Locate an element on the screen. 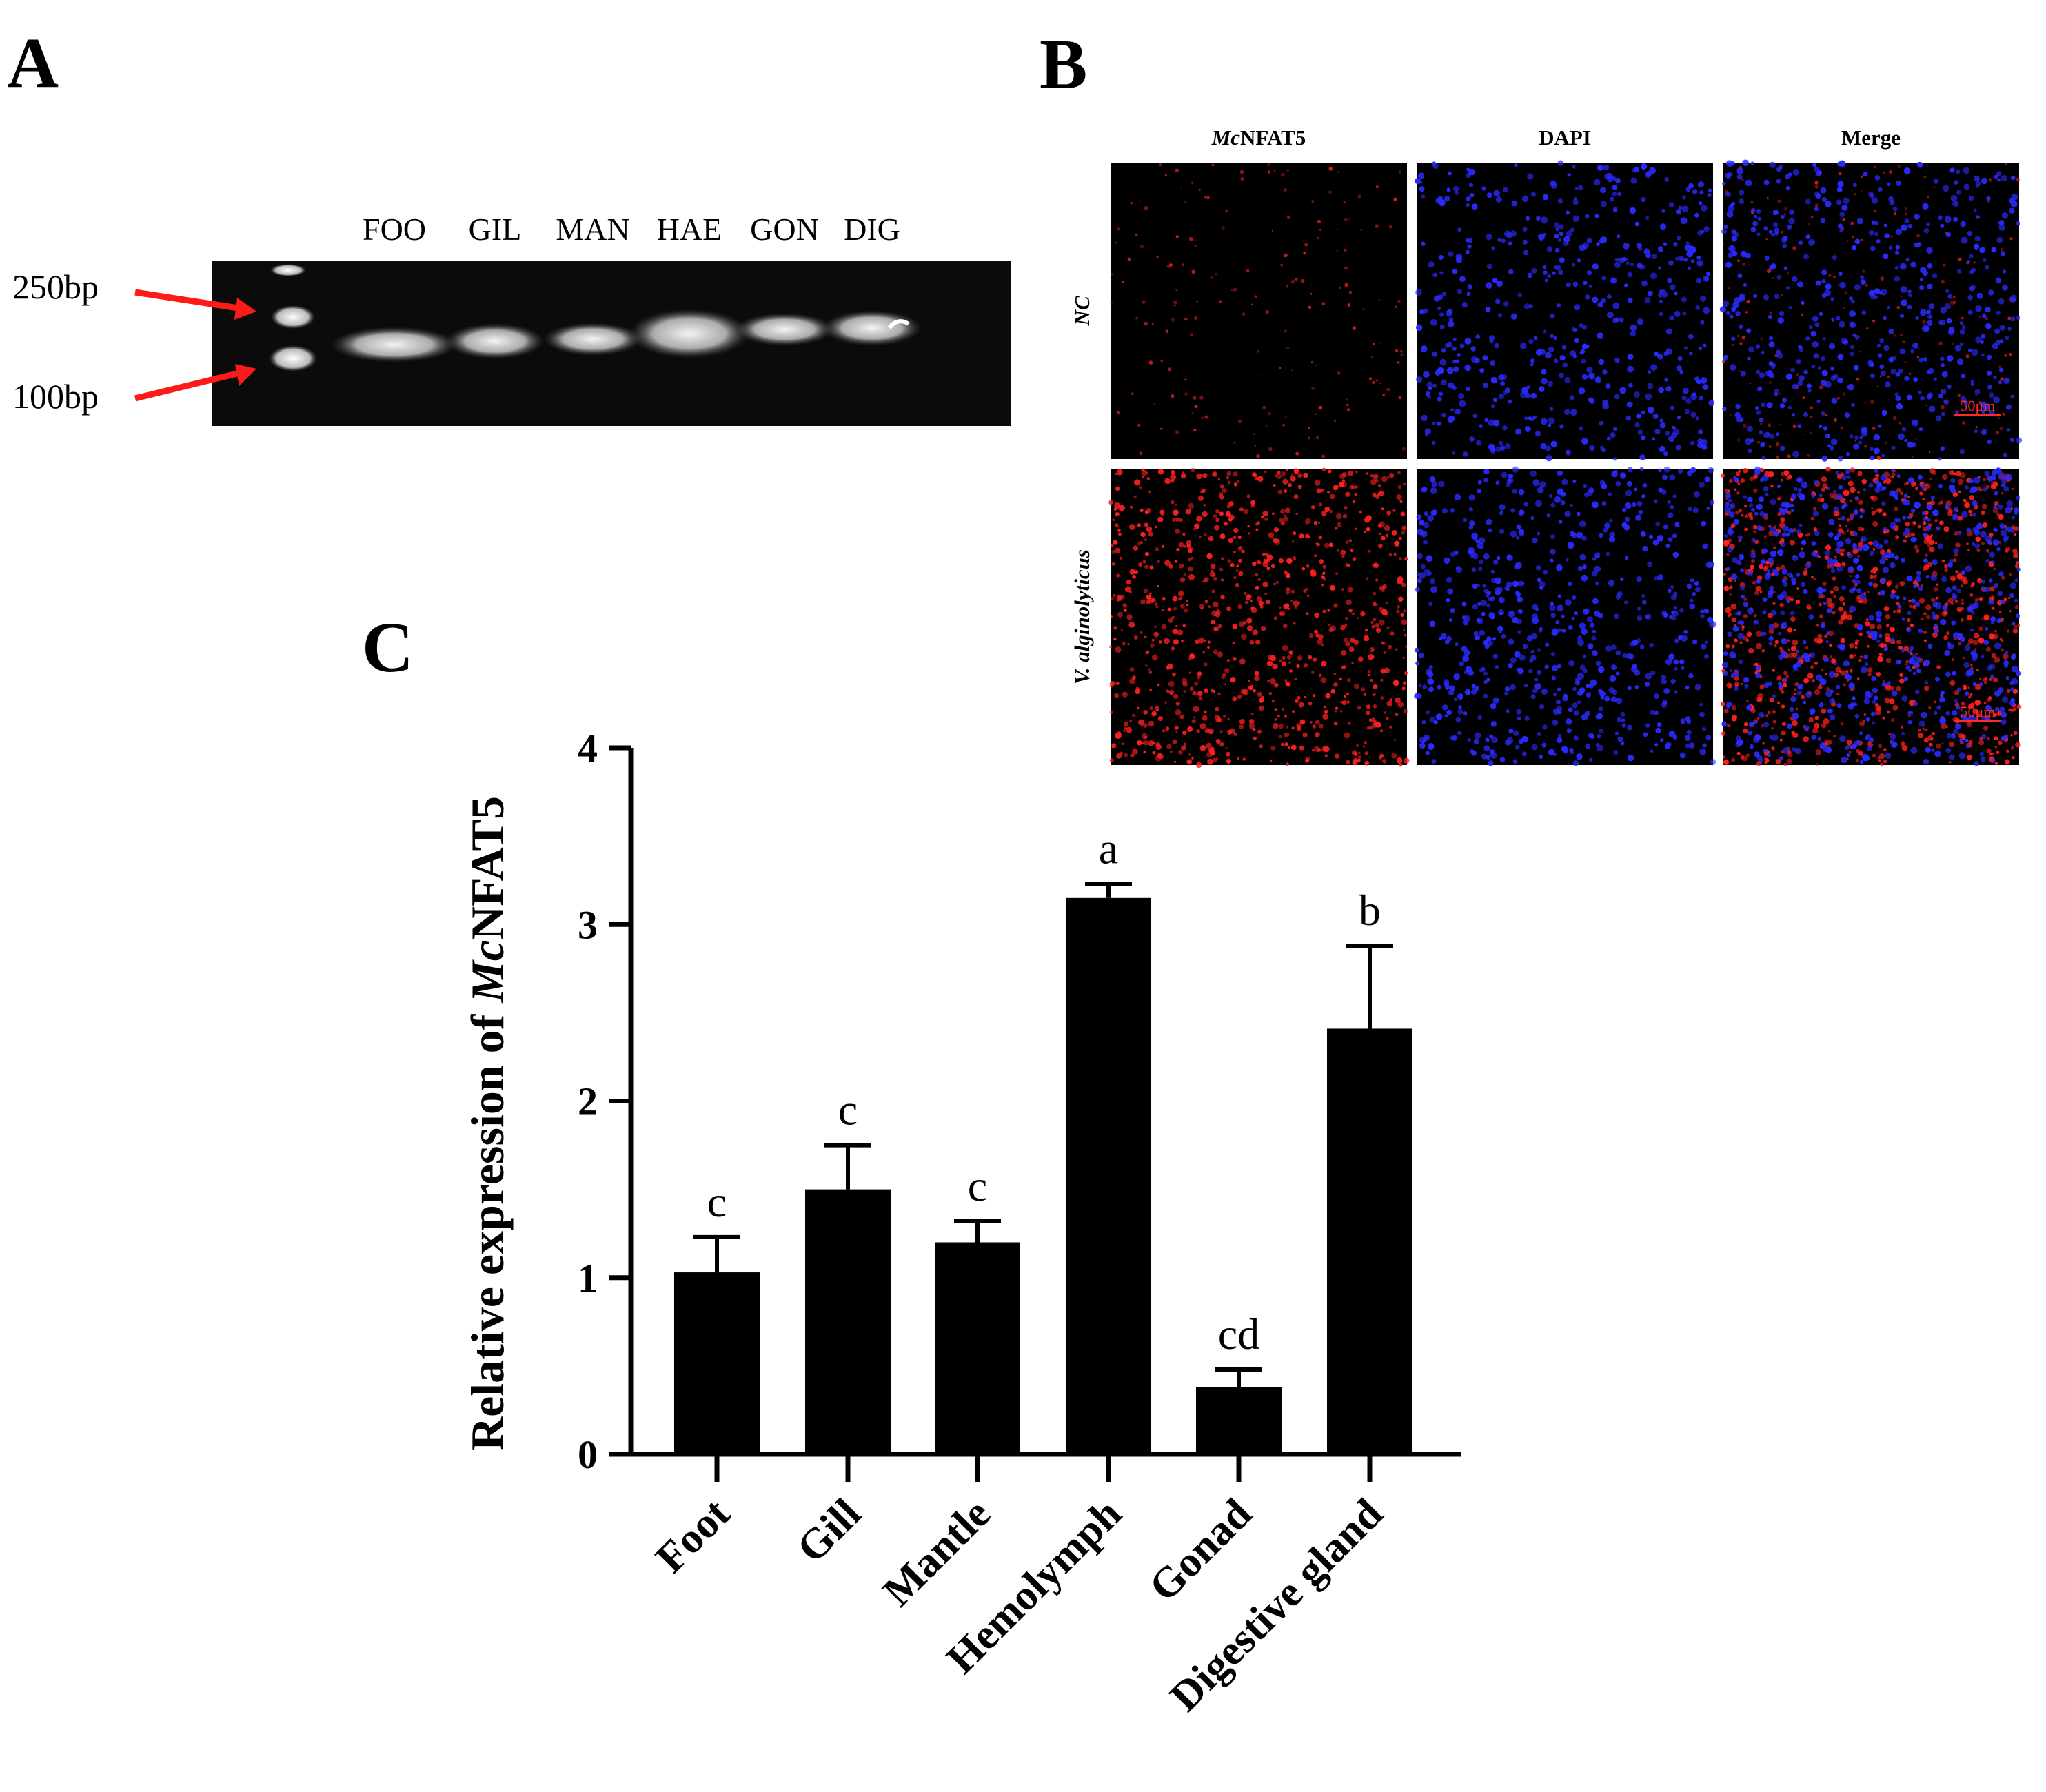 The image size is (2046, 1792). microscopy-column-header: McNFAT5 is located at coordinates (1258, 137).